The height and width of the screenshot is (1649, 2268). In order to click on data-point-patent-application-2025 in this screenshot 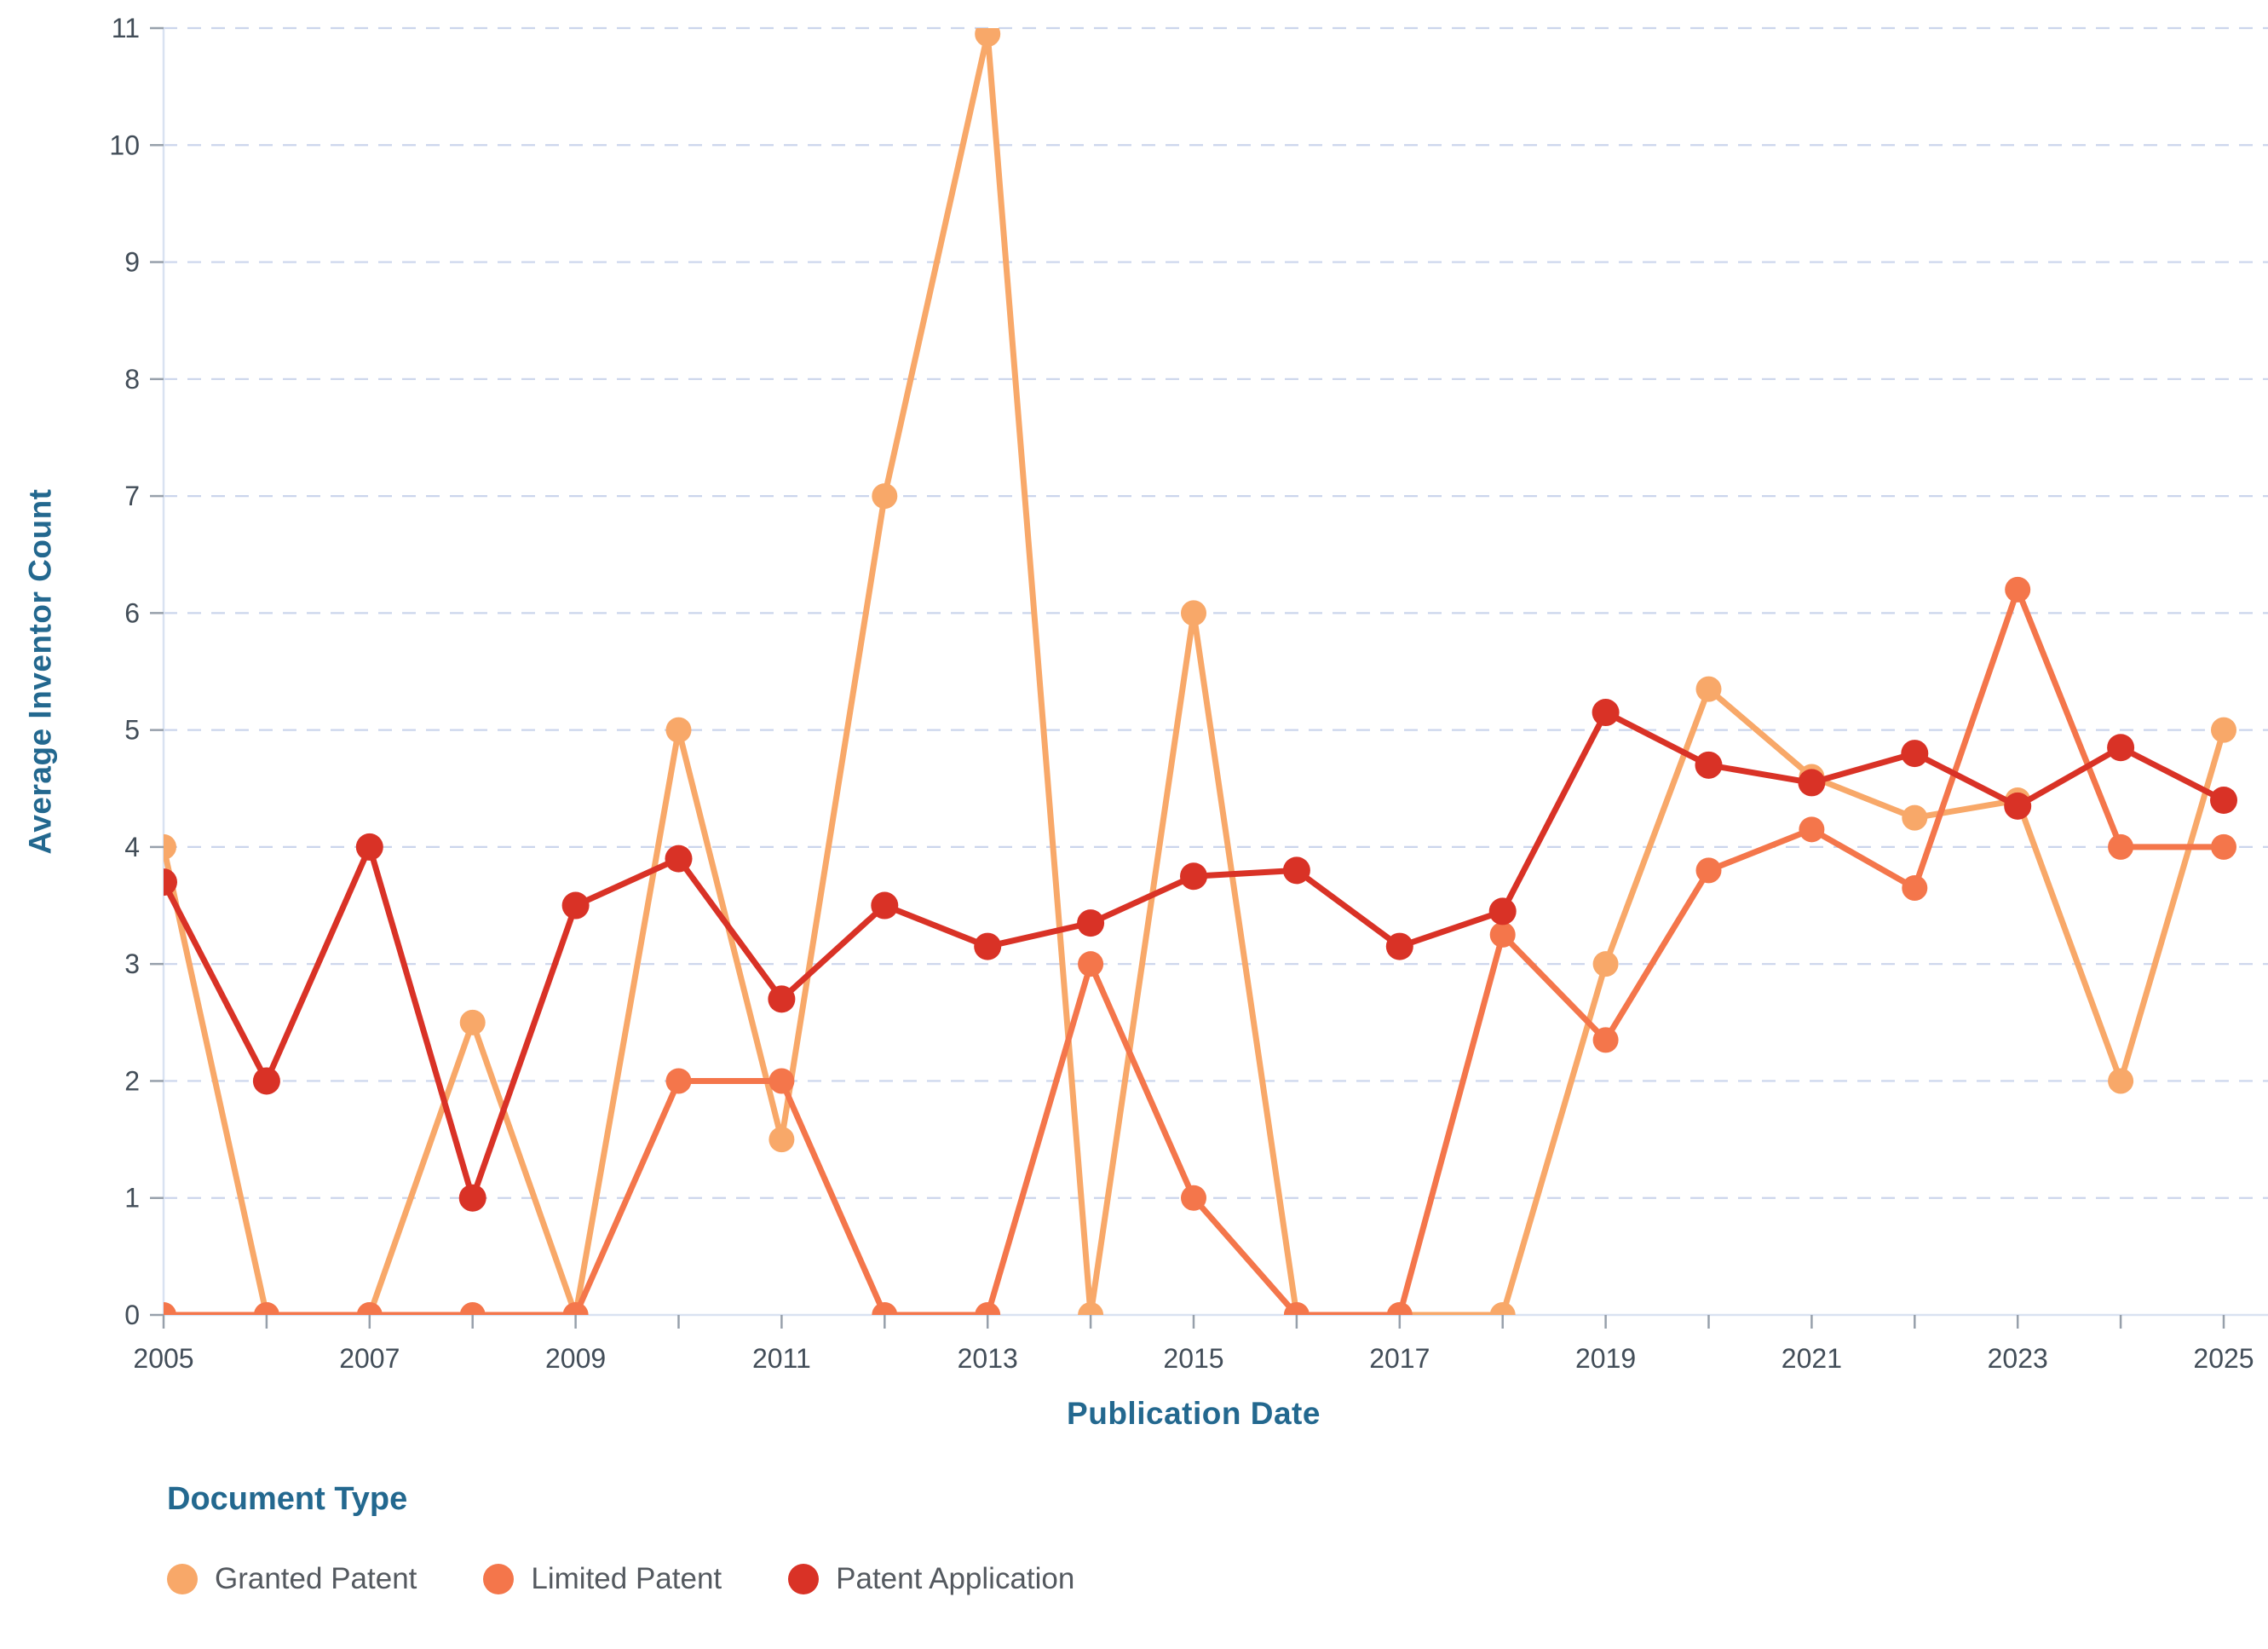, I will do `click(2224, 801)`.